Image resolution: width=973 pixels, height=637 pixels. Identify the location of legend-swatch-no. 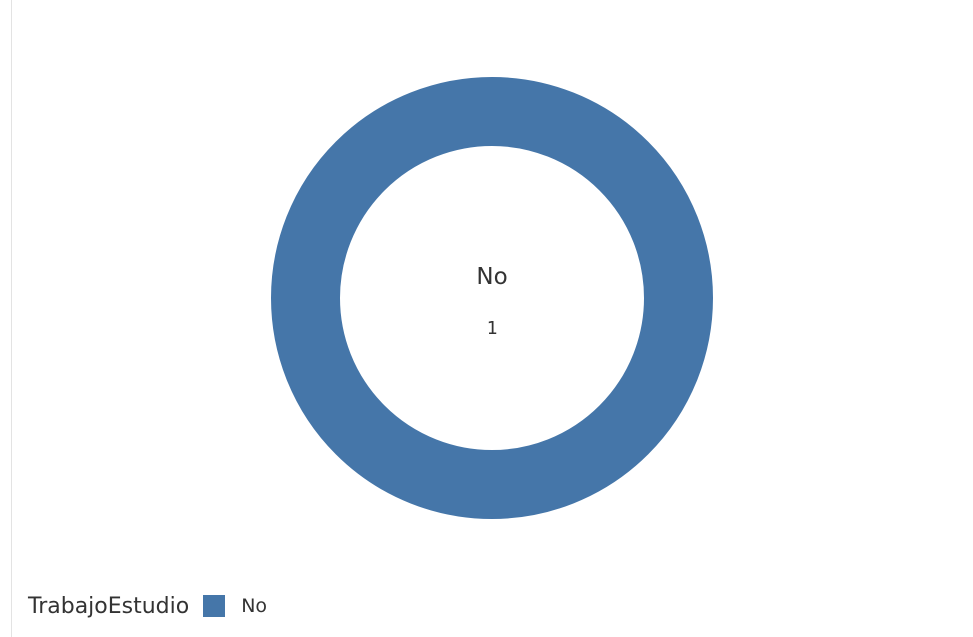
(214, 606).